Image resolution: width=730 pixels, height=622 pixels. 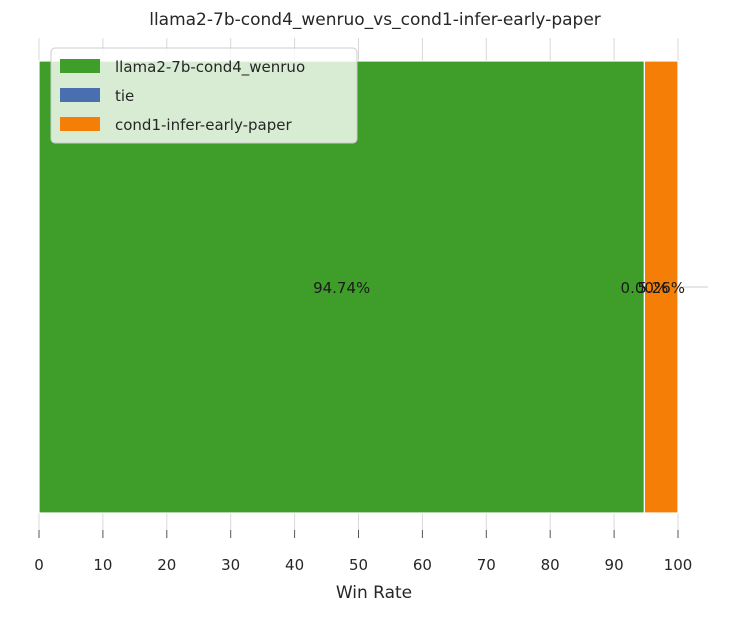 I want to click on x-tick-label-8: 80, so click(x=550, y=565).